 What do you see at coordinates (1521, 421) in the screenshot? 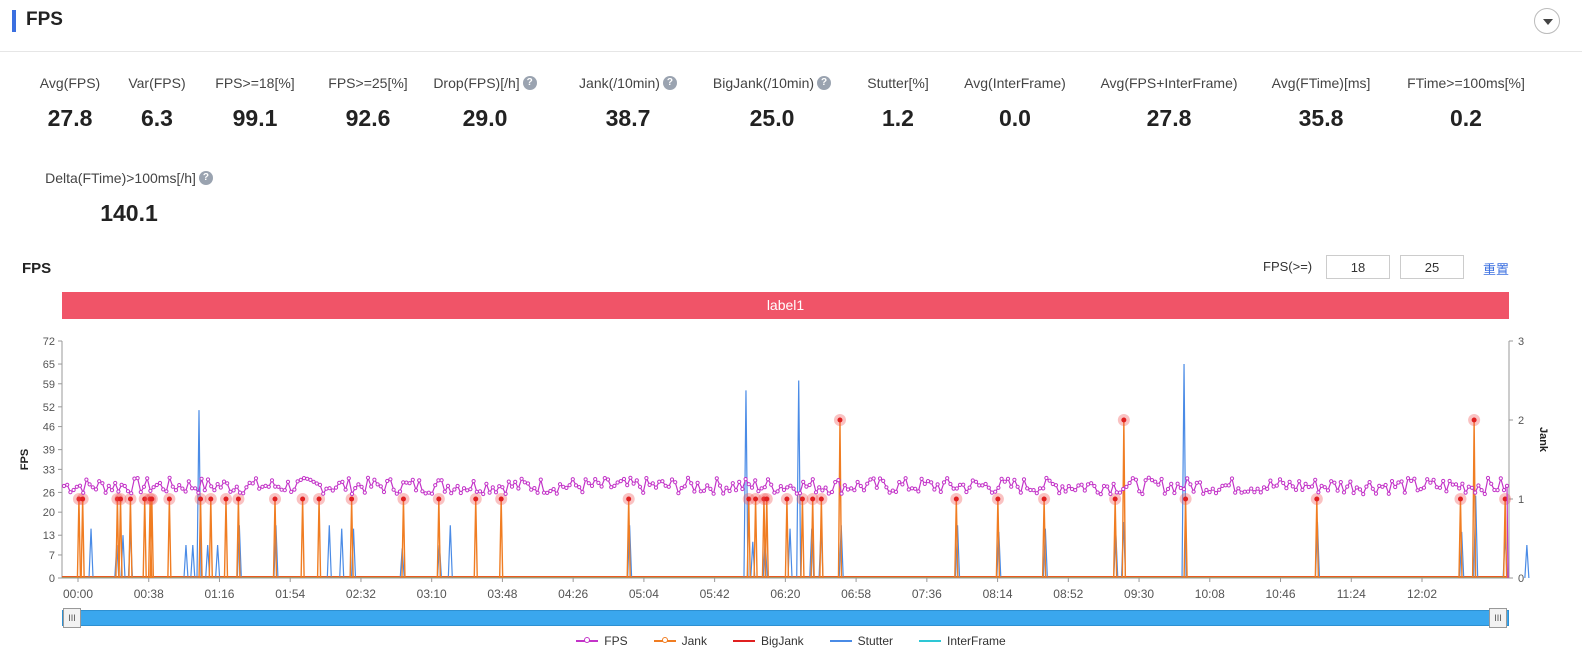
I see `y-right-tick-label: 2` at bounding box center [1521, 421].